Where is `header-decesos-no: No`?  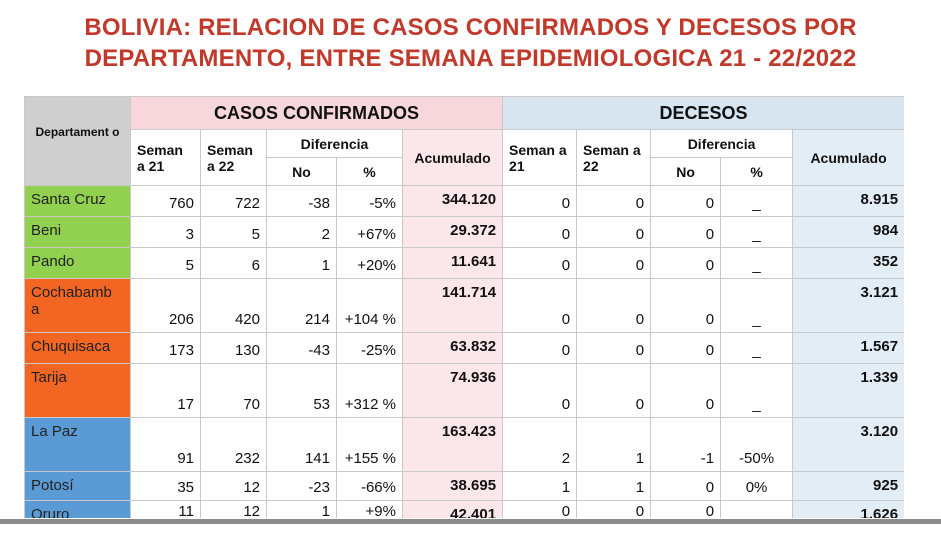 header-decesos-no: No is located at coordinates (686, 171).